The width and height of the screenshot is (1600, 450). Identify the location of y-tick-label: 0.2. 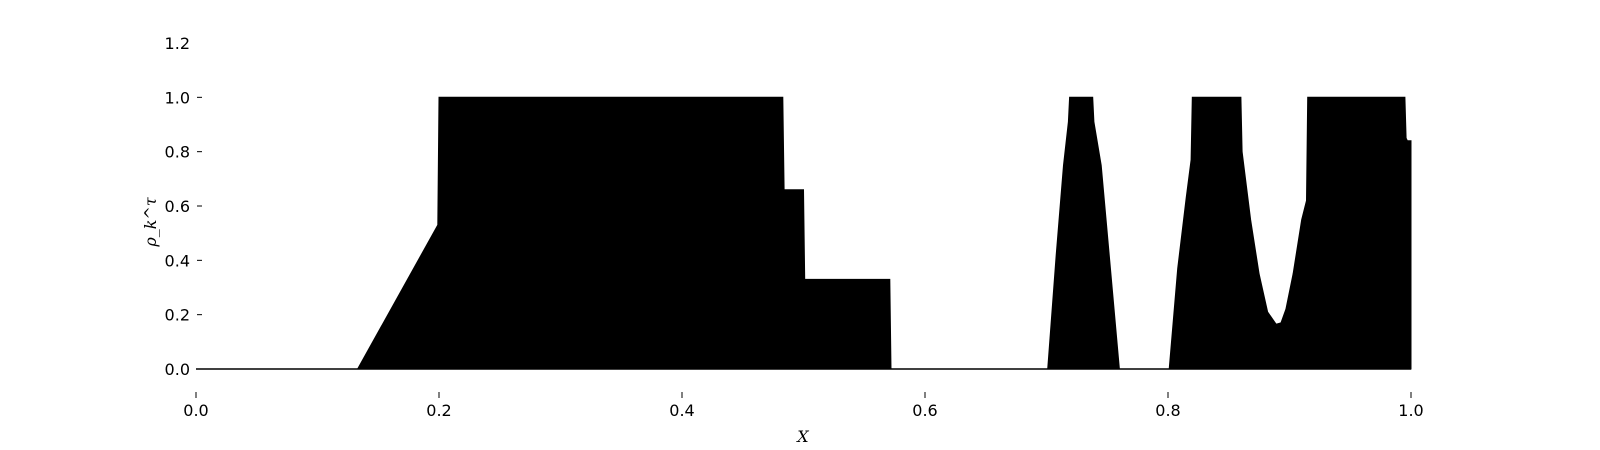
(177, 315).